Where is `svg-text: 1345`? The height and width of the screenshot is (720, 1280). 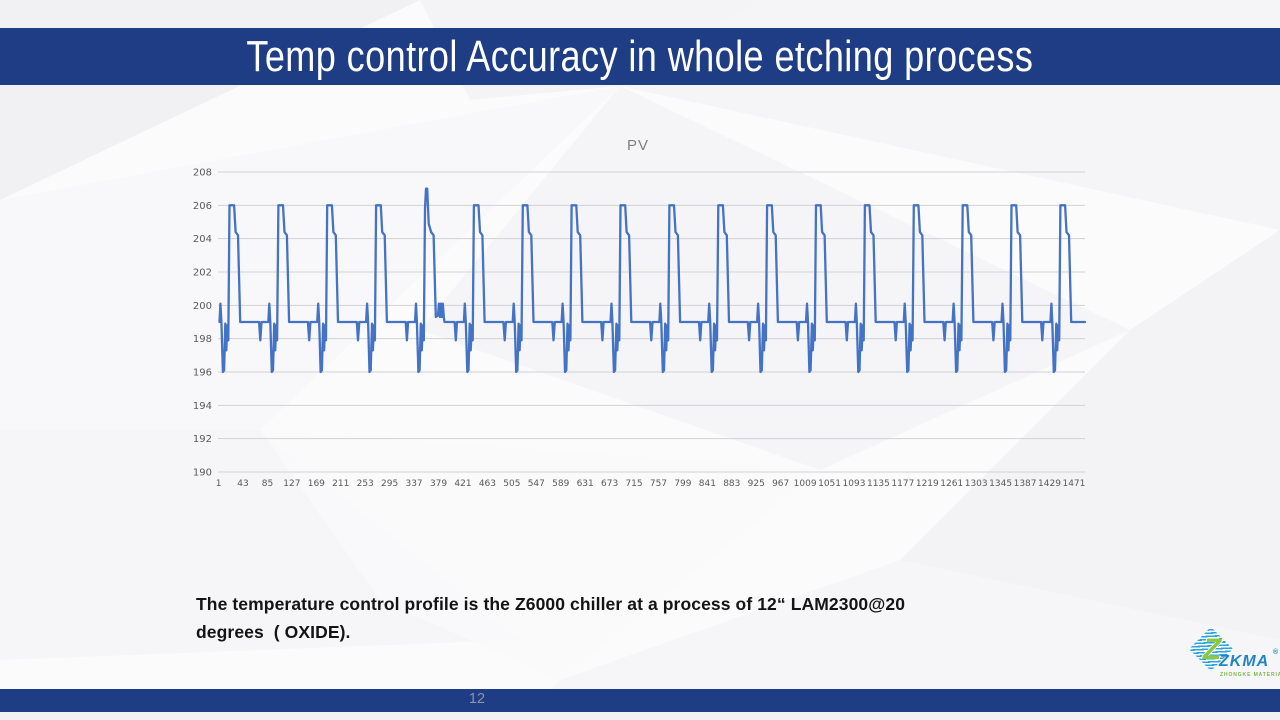 svg-text: 1345 is located at coordinates (1000, 484).